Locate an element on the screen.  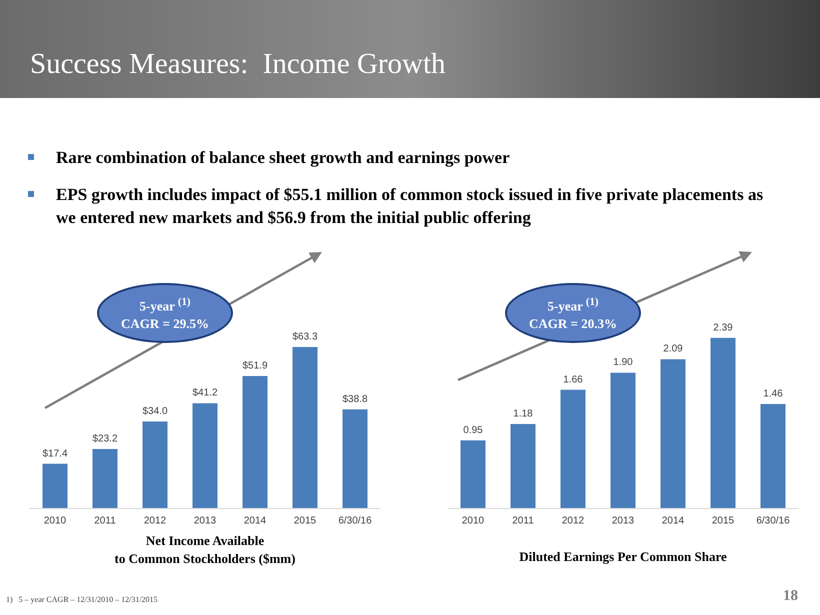
data-label: 1.18 is located at coordinates (523, 414).